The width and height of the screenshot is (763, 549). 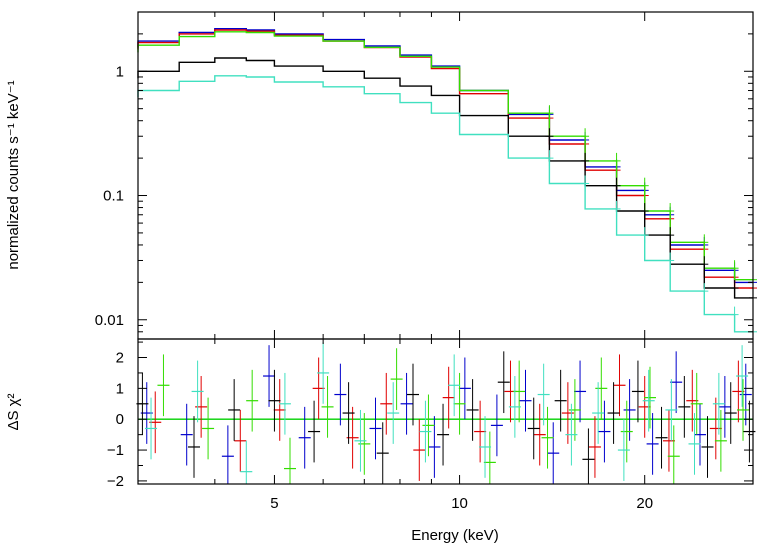 I want to click on spectrum-y-tick-label: 0.1, so click(x=113, y=196).